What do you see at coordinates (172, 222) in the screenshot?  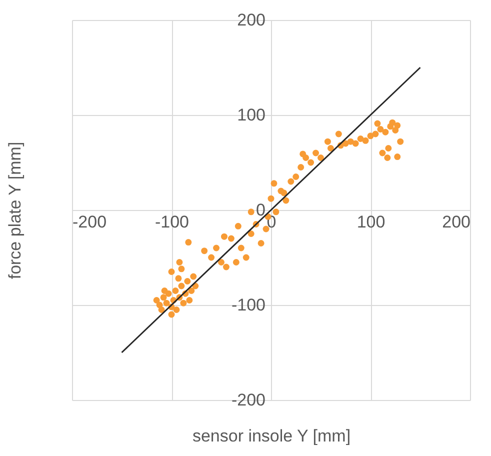 I see `x-tick-label: -100` at bounding box center [172, 222].